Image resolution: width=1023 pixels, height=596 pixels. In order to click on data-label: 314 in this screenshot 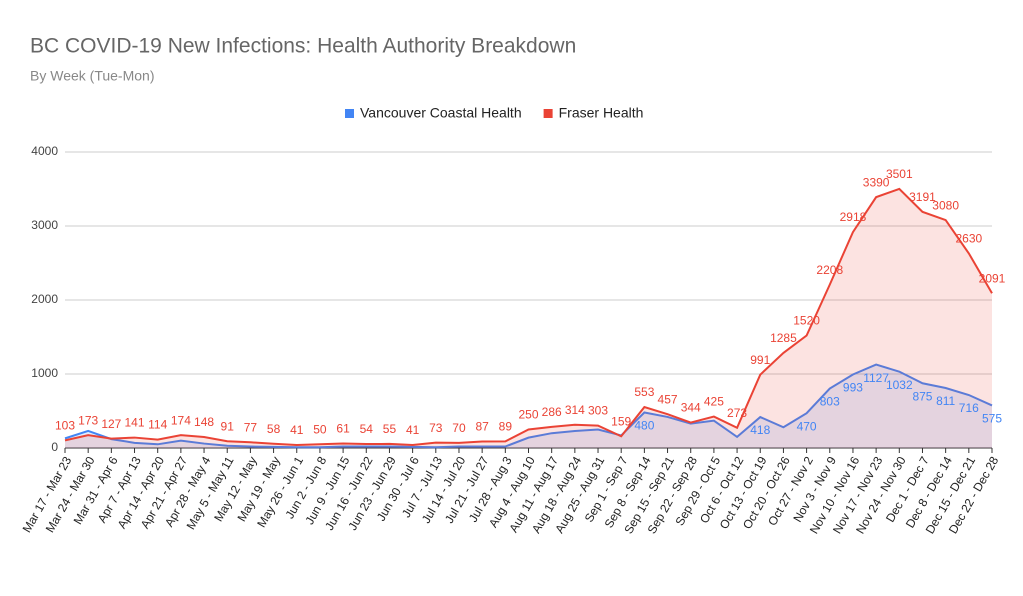, I will do `click(575, 410)`.